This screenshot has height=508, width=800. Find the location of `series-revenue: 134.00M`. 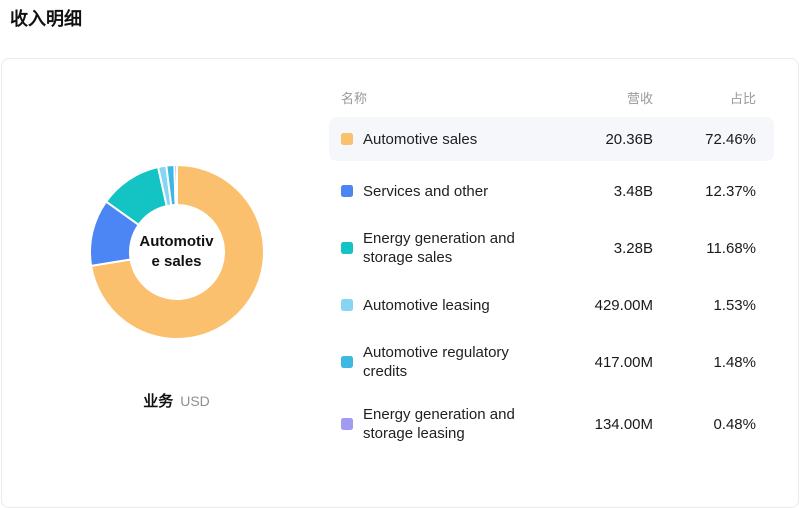

series-revenue: 134.00M is located at coordinates (623, 424).